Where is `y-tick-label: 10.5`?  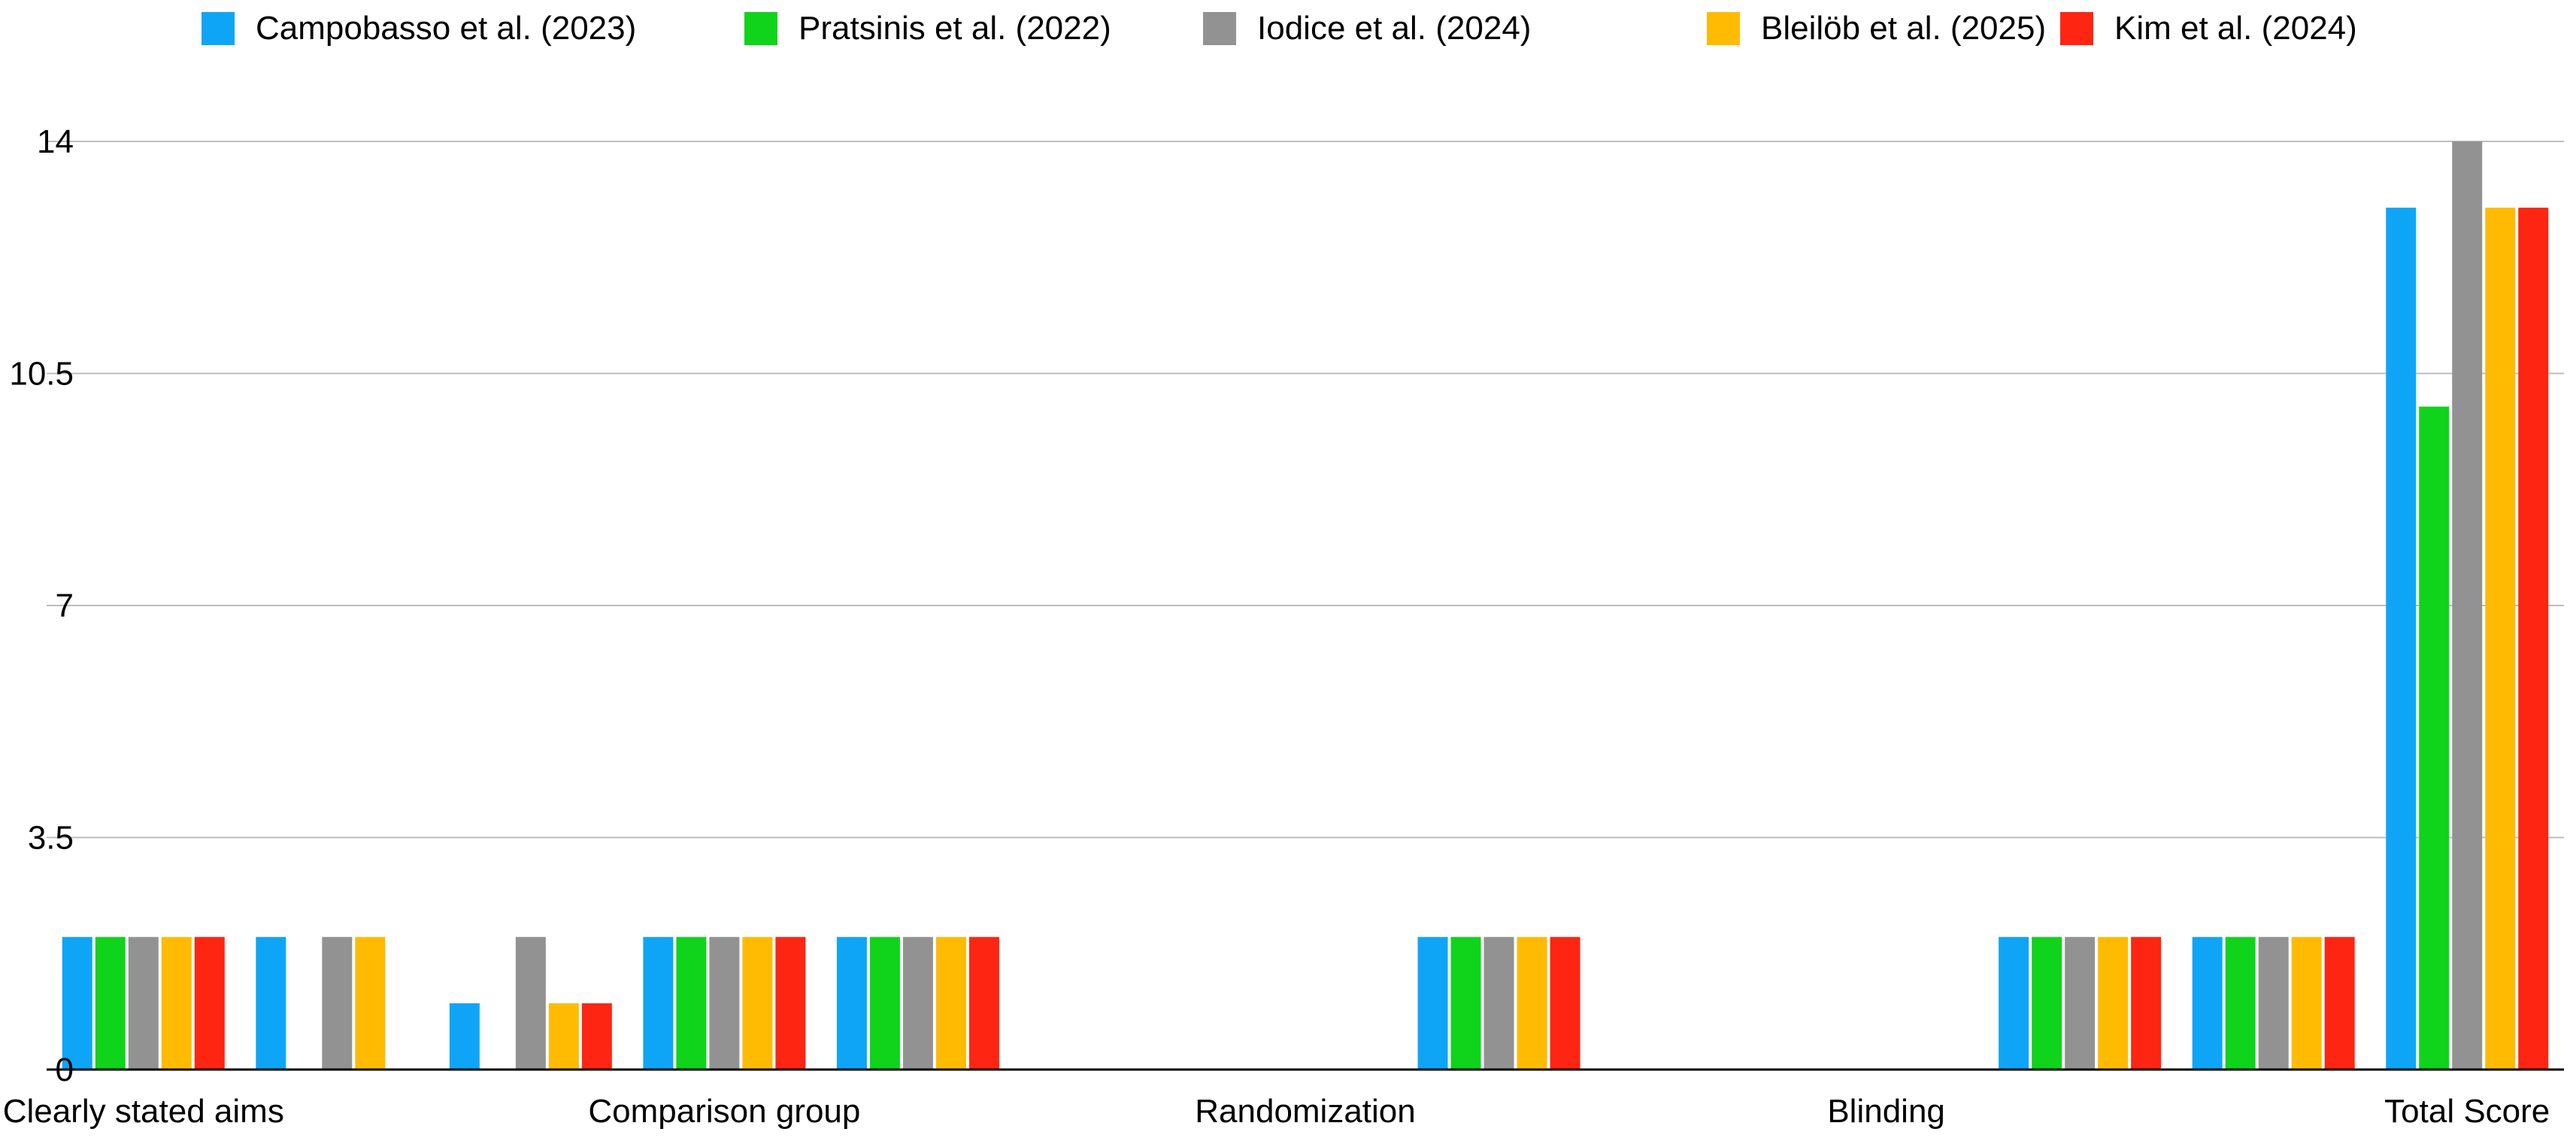 y-tick-label: 10.5 is located at coordinates (41, 374).